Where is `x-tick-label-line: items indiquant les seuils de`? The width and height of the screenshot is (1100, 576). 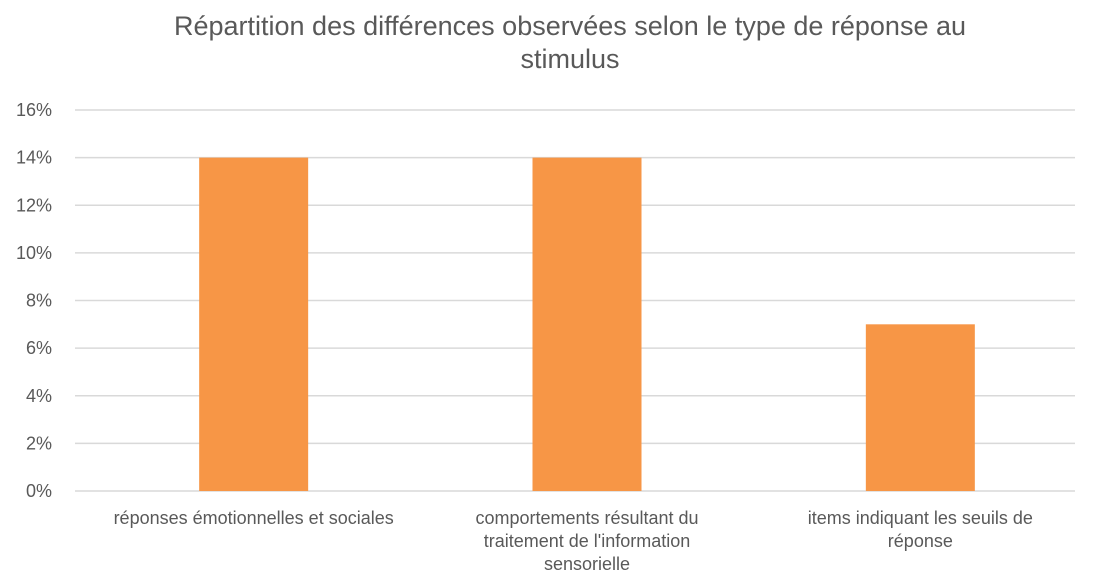
x-tick-label-line: items indiquant les seuils de is located at coordinates (920, 518).